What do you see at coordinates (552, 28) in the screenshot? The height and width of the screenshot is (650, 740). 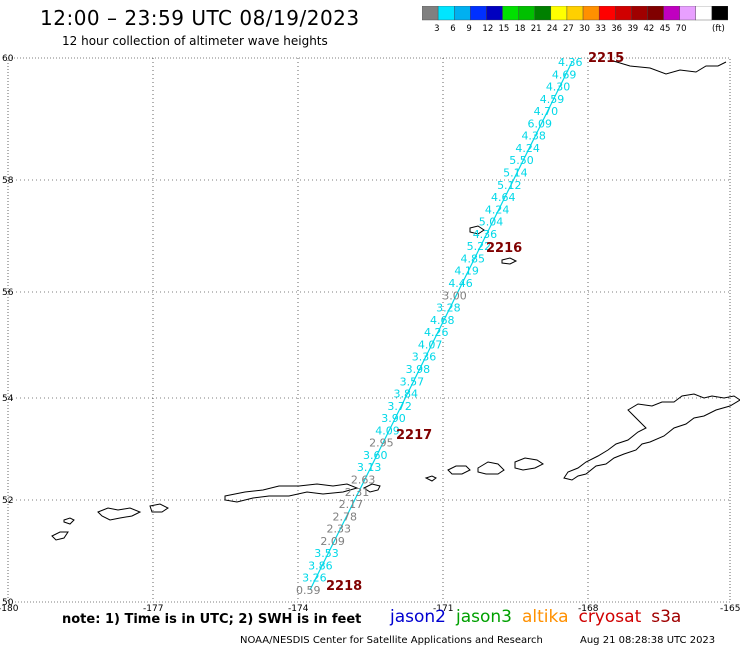 I see `colorbar-tick: 24` at bounding box center [552, 28].